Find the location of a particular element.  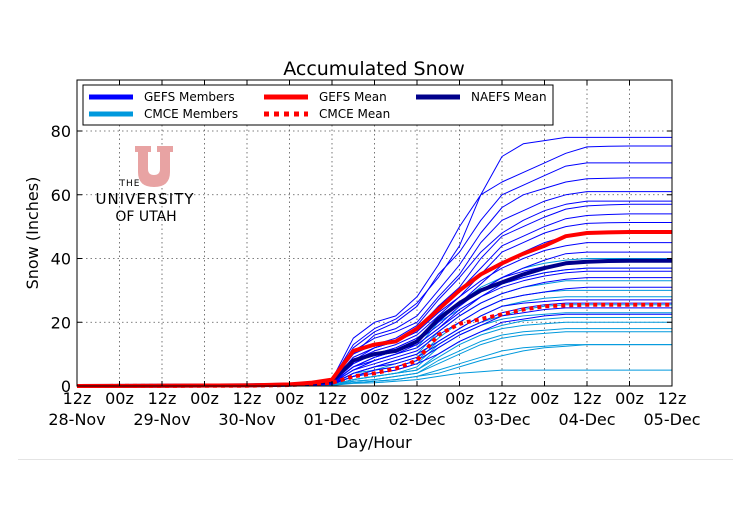

legend-box is located at coordinates (318, 105).